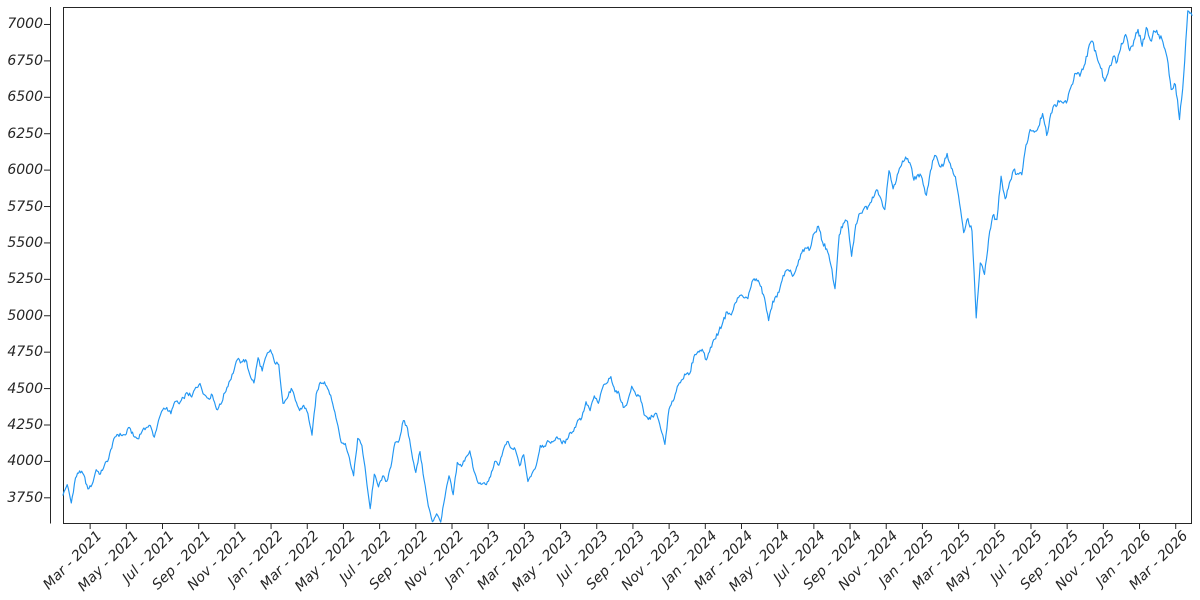  Describe the element at coordinates (25, 461) in the screenshot. I see `y-tick-label: 4000` at that location.